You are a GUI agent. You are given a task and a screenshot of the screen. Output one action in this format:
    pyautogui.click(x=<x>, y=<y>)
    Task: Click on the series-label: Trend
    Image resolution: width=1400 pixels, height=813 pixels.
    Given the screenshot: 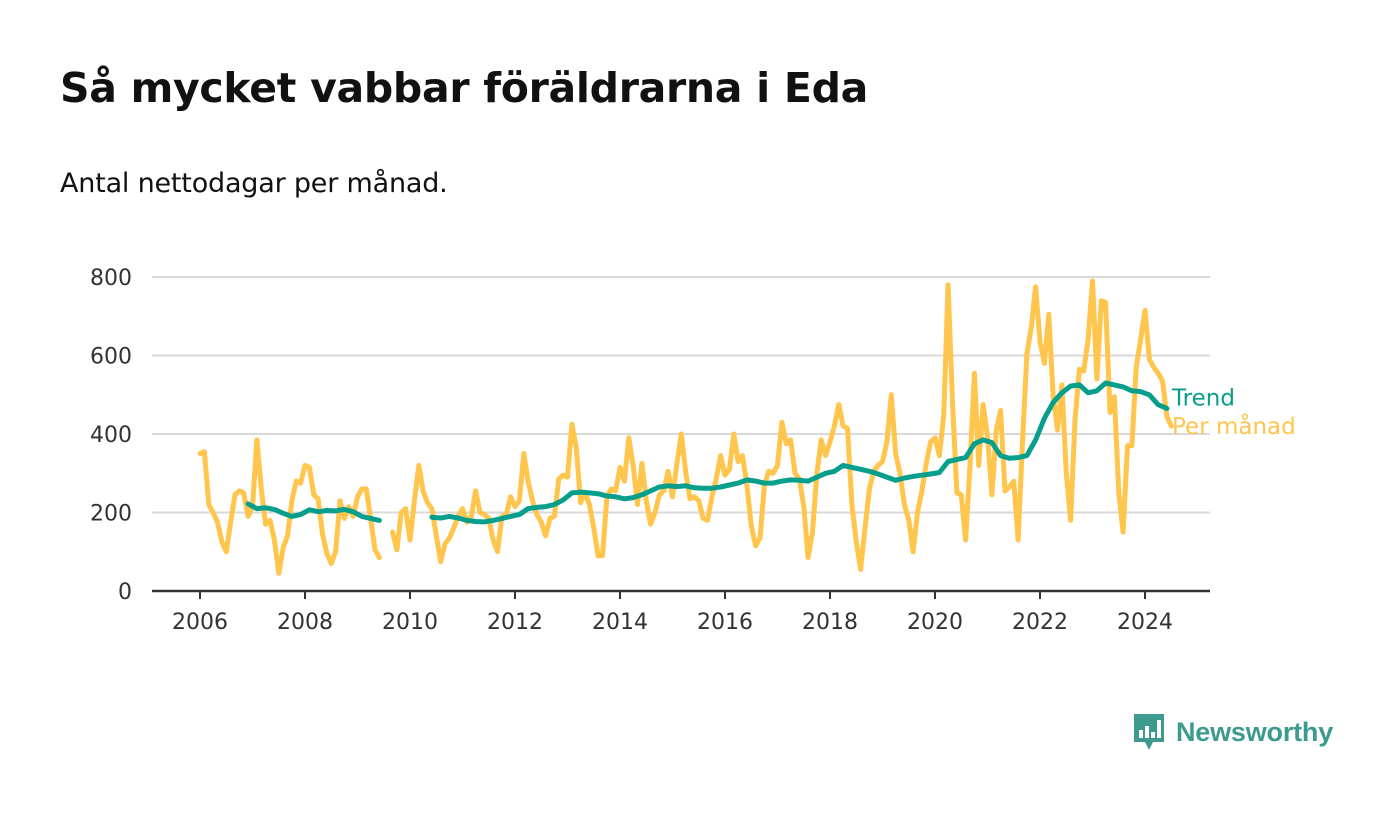 What is the action you would take?
    pyautogui.click(x=1203, y=398)
    